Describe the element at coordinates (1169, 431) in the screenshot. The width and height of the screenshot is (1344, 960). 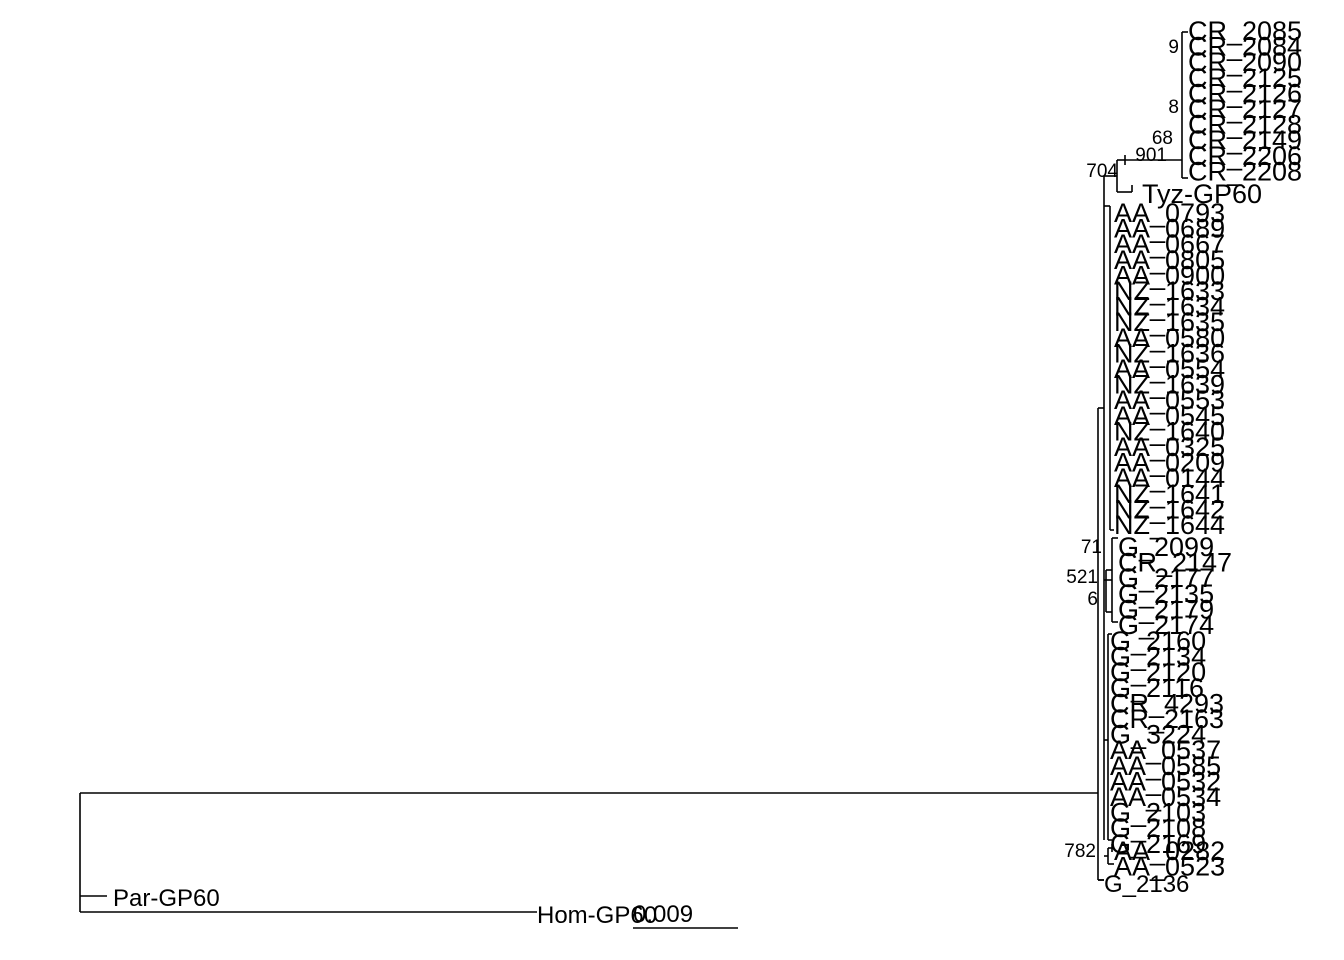
I see `tip-label: NZ_1640` at that location.